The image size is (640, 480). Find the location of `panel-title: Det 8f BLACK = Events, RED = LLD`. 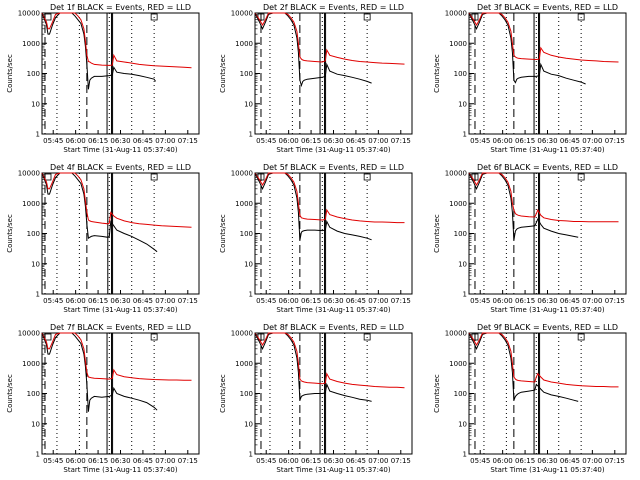

panel-title: Det 8f BLACK = Events, RED = LLD is located at coordinates (333, 327).